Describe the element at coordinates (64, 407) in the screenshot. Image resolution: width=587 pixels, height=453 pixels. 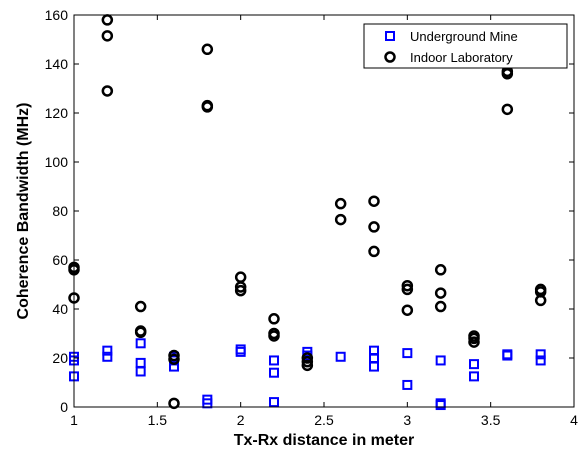
I see `y-tick-label: 0` at that location.